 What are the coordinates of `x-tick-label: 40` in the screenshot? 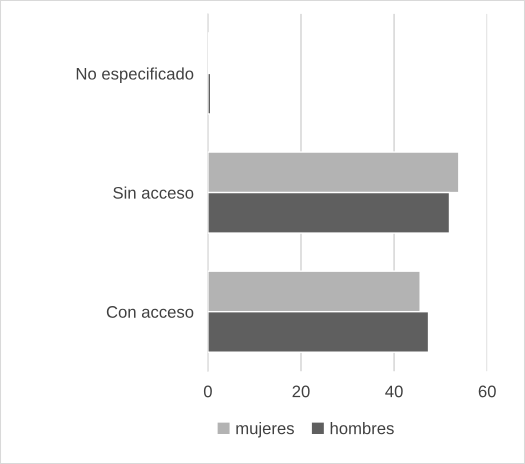 It's located at (394, 392).